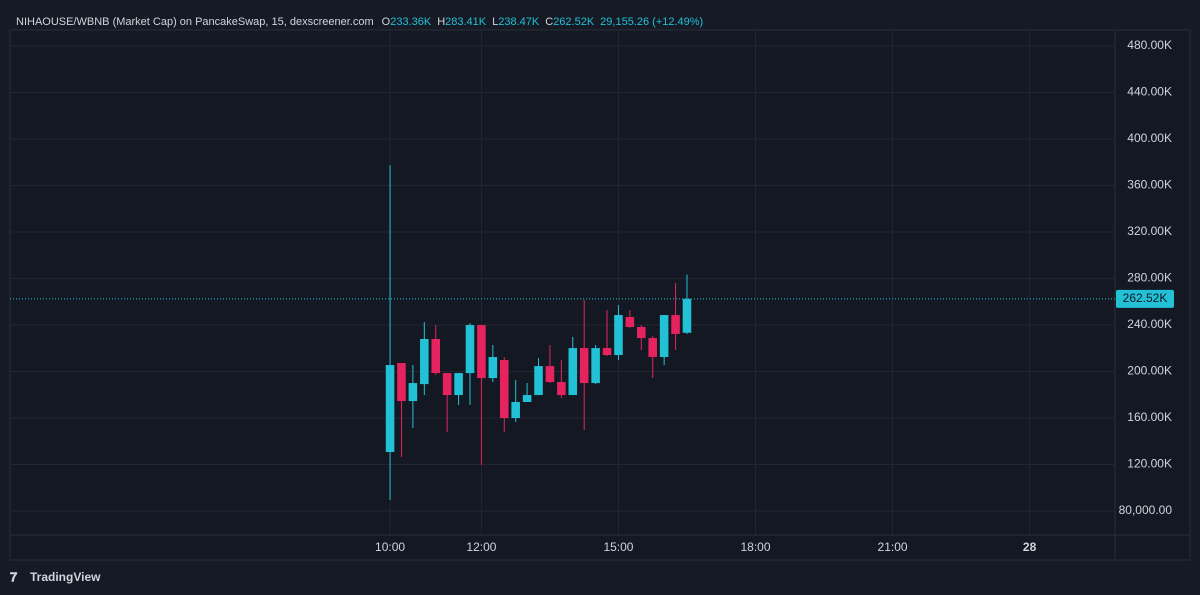  What do you see at coordinates (481, 547) in the screenshot?
I see `x-tick-label: 12:00` at bounding box center [481, 547].